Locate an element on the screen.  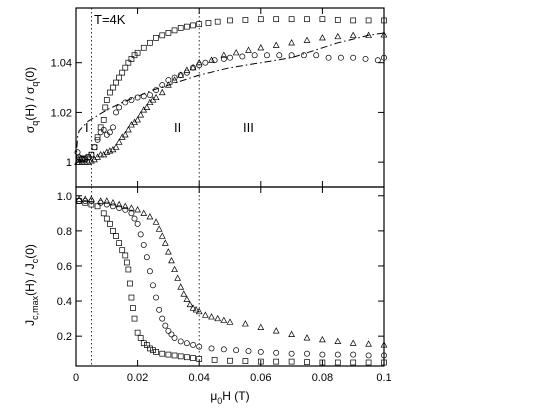
bottom-y-label-mid: (H) / J is located at coordinates (30, 279).